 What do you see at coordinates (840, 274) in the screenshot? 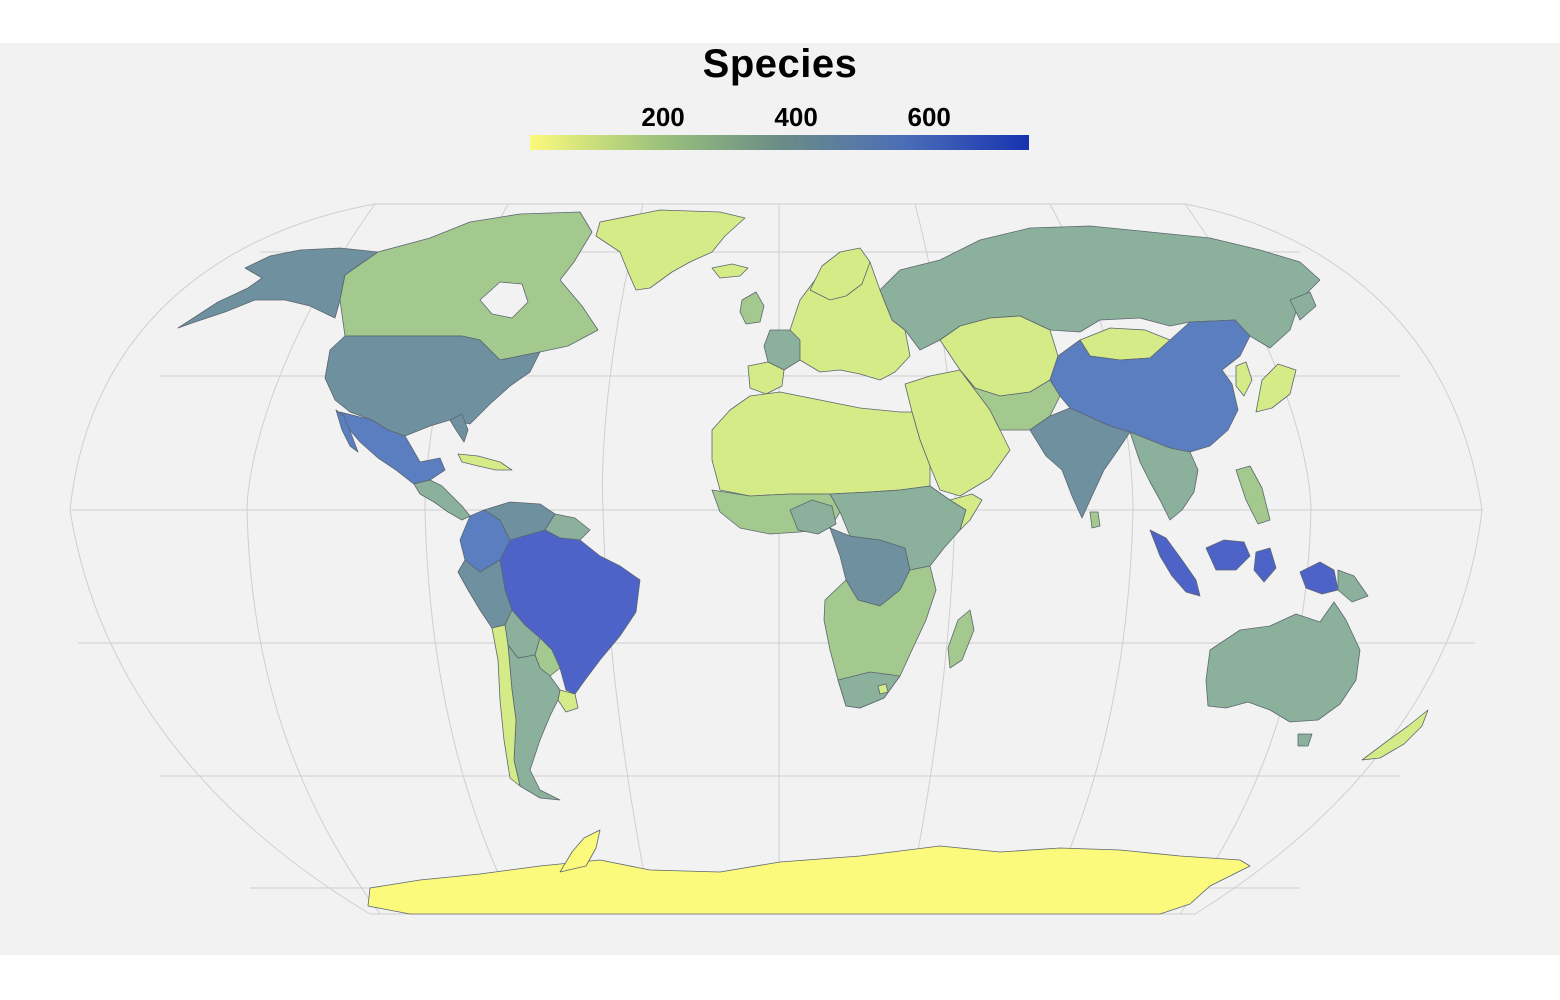
I see `region-scandinavia` at bounding box center [840, 274].